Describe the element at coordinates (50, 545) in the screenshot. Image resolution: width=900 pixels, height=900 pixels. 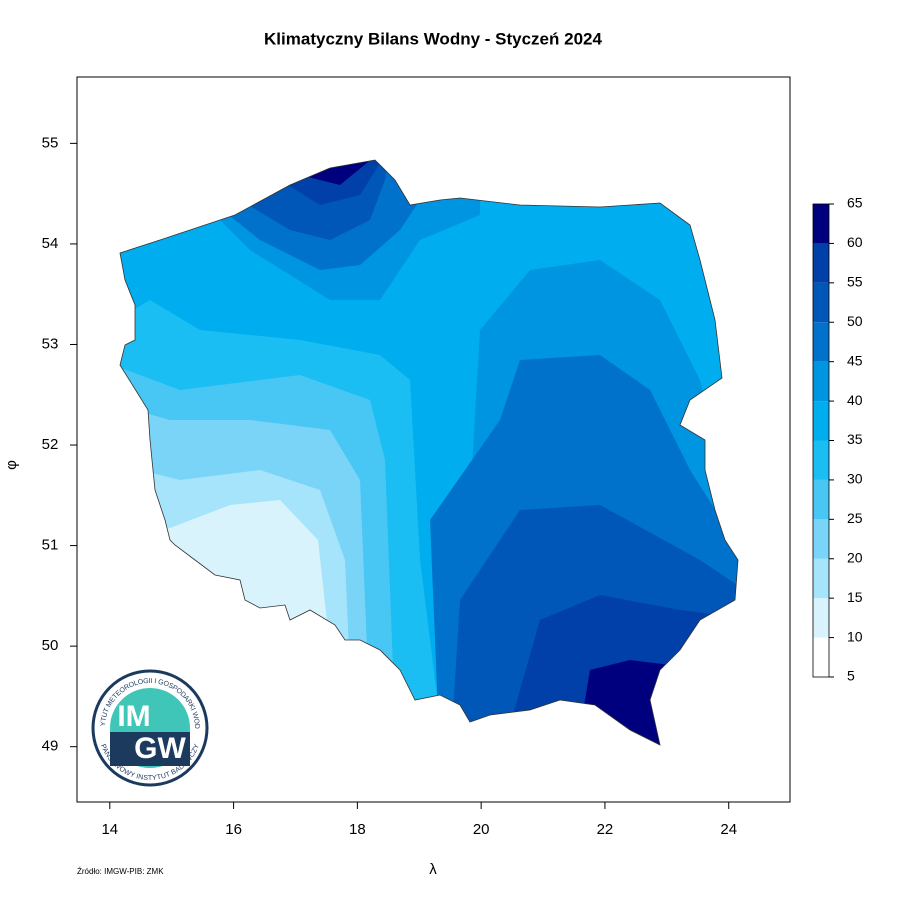
I see `y-tick-label: 51` at that location.